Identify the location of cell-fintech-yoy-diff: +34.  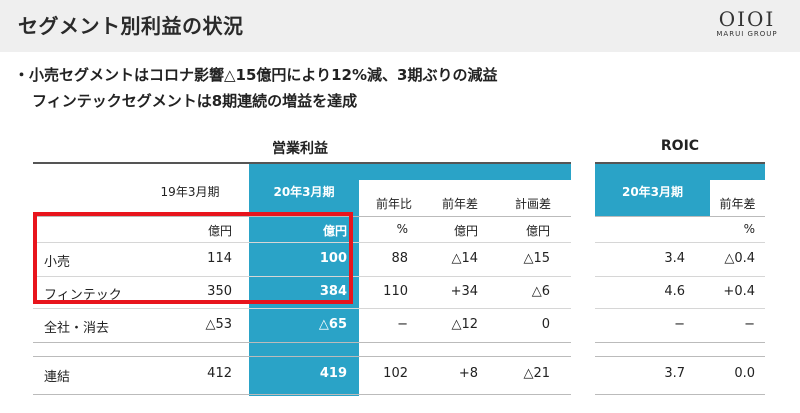
(464, 291).